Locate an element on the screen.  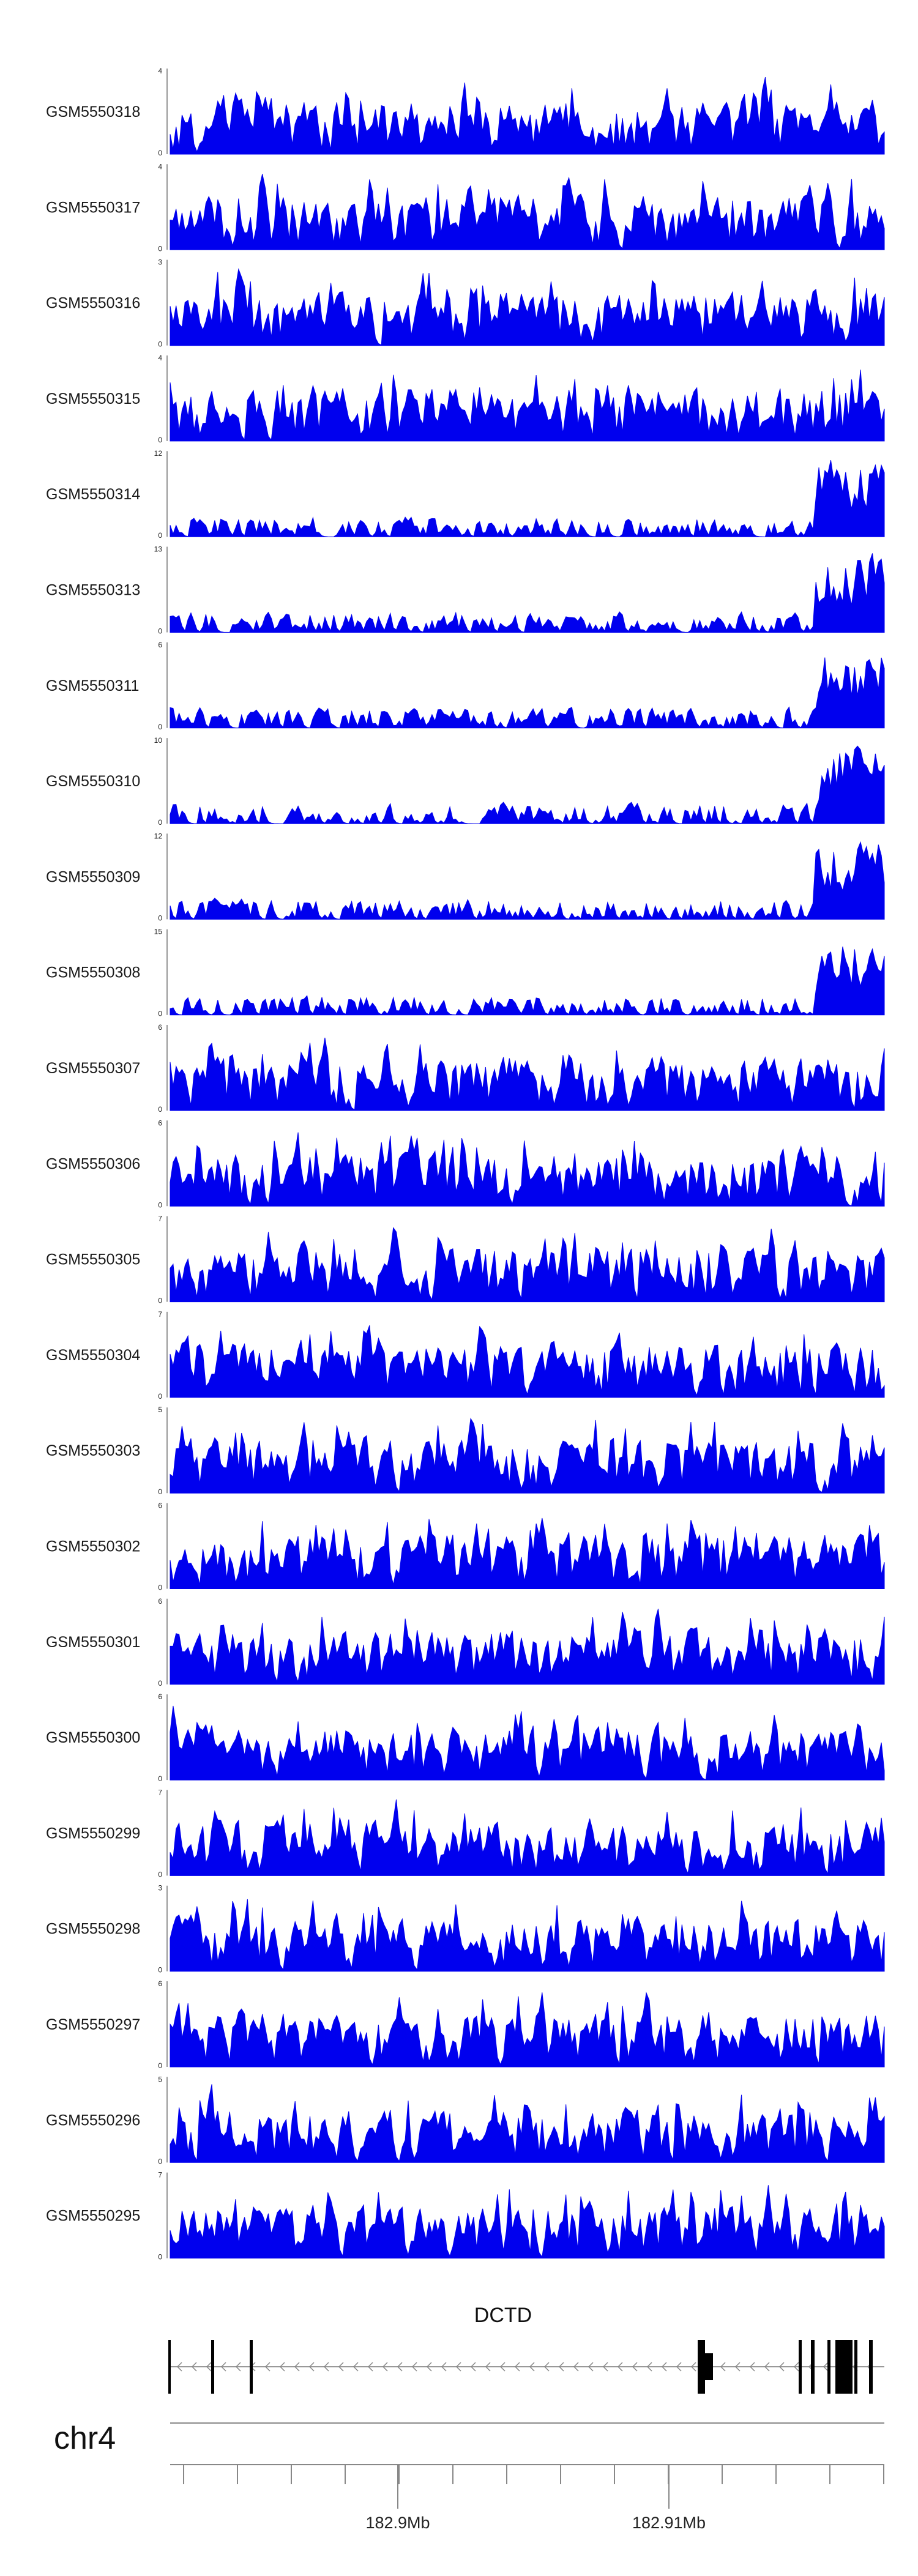
axis-tick-label: 182.9Mb is located at coordinates (397, 2523).